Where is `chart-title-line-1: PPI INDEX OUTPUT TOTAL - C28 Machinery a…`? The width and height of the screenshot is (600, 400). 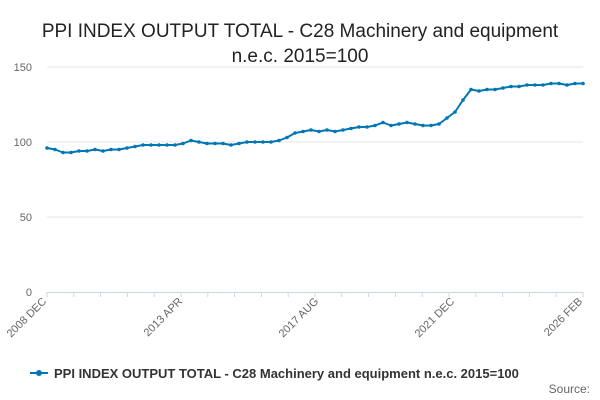
chart-title-line-1: PPI INDEX OUTPUT TOTAL - C28 Machinery a… is located at coordinates (300, 31).